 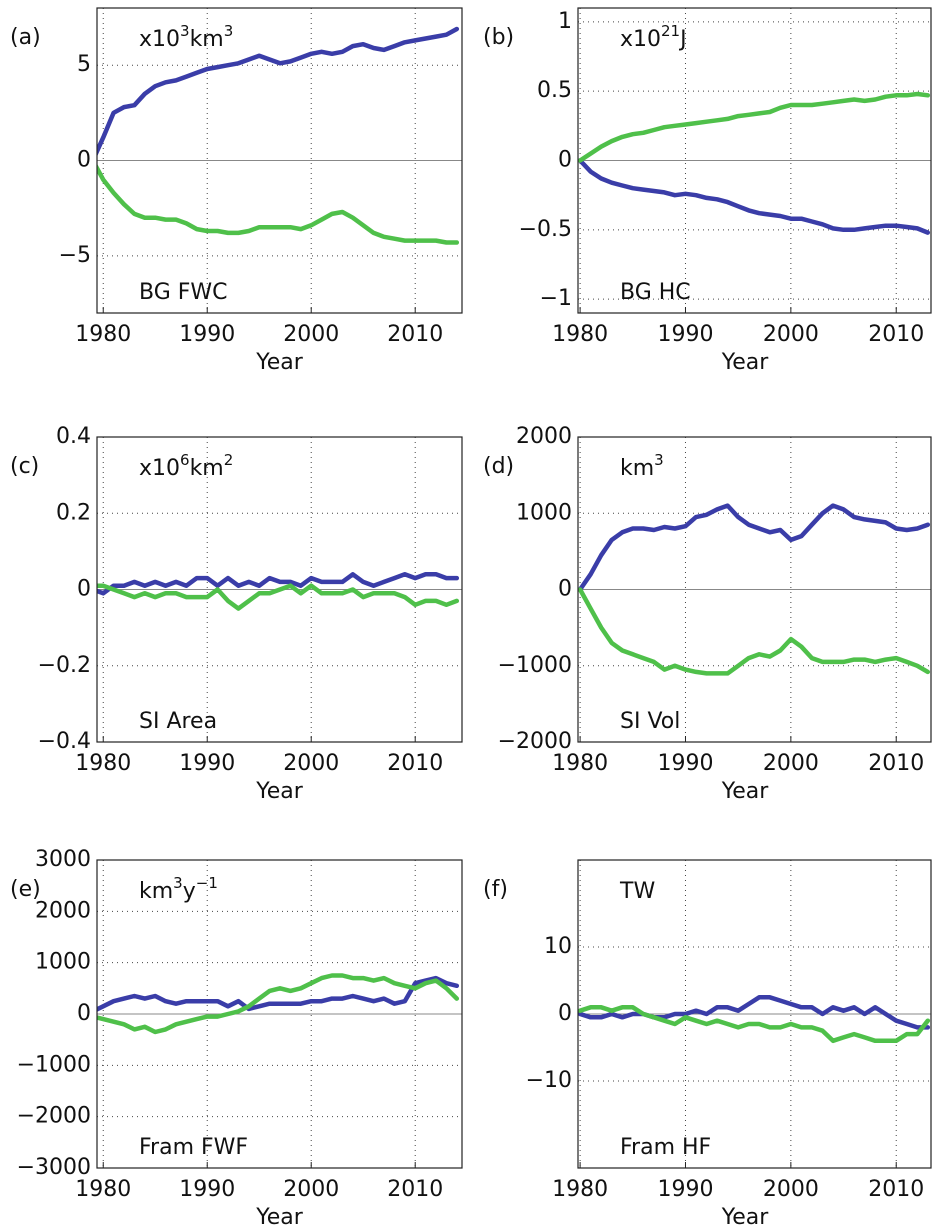 I want to click on y-tick-label: −3000, so click(x=54, y=1167).